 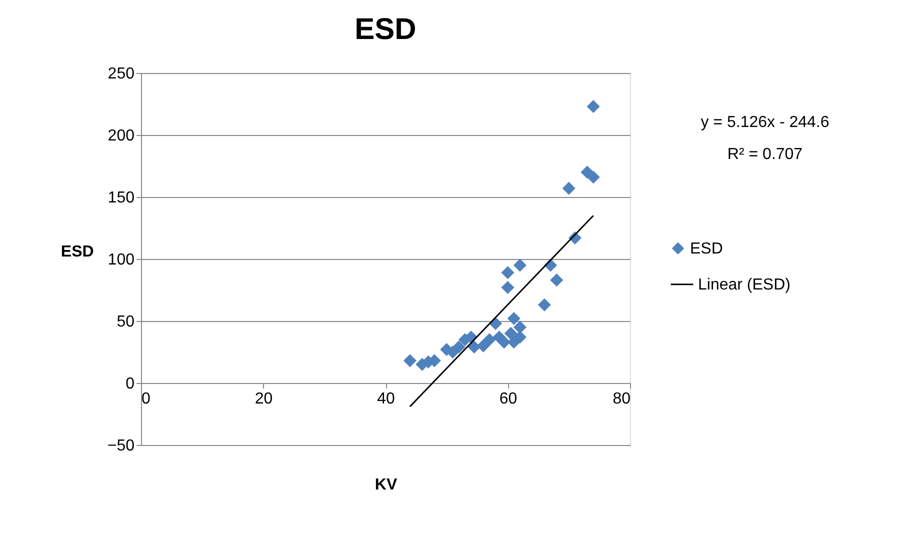 I want to click on legend-label: Linear (ESD), so click(x=744, y=285).